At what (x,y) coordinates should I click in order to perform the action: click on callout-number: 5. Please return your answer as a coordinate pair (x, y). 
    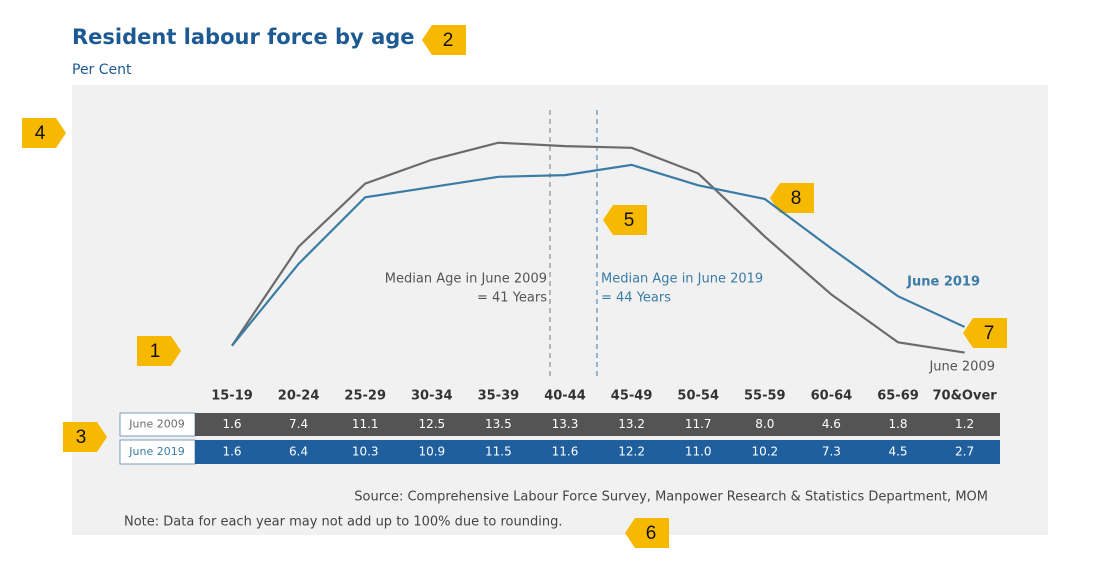
    Looking at the image, I should click on (629, 220).